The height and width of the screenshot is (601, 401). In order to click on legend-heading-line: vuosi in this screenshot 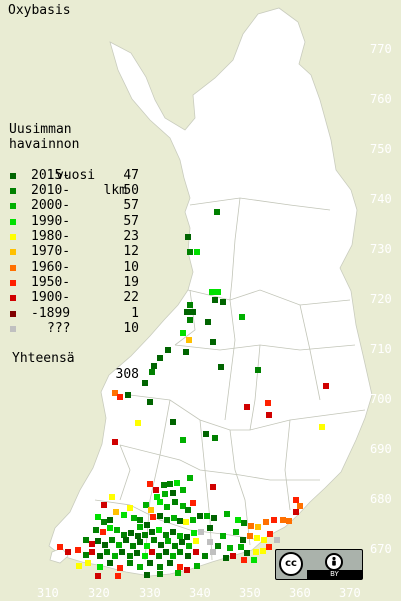, I will do `click(75, 175)`.